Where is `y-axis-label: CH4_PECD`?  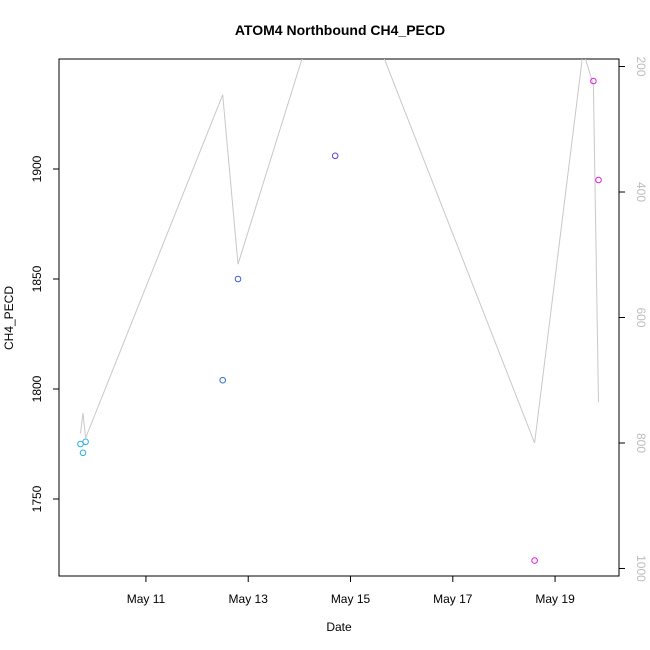
y-axis-label: CH4_PECD is located at coordinates (9, 318).